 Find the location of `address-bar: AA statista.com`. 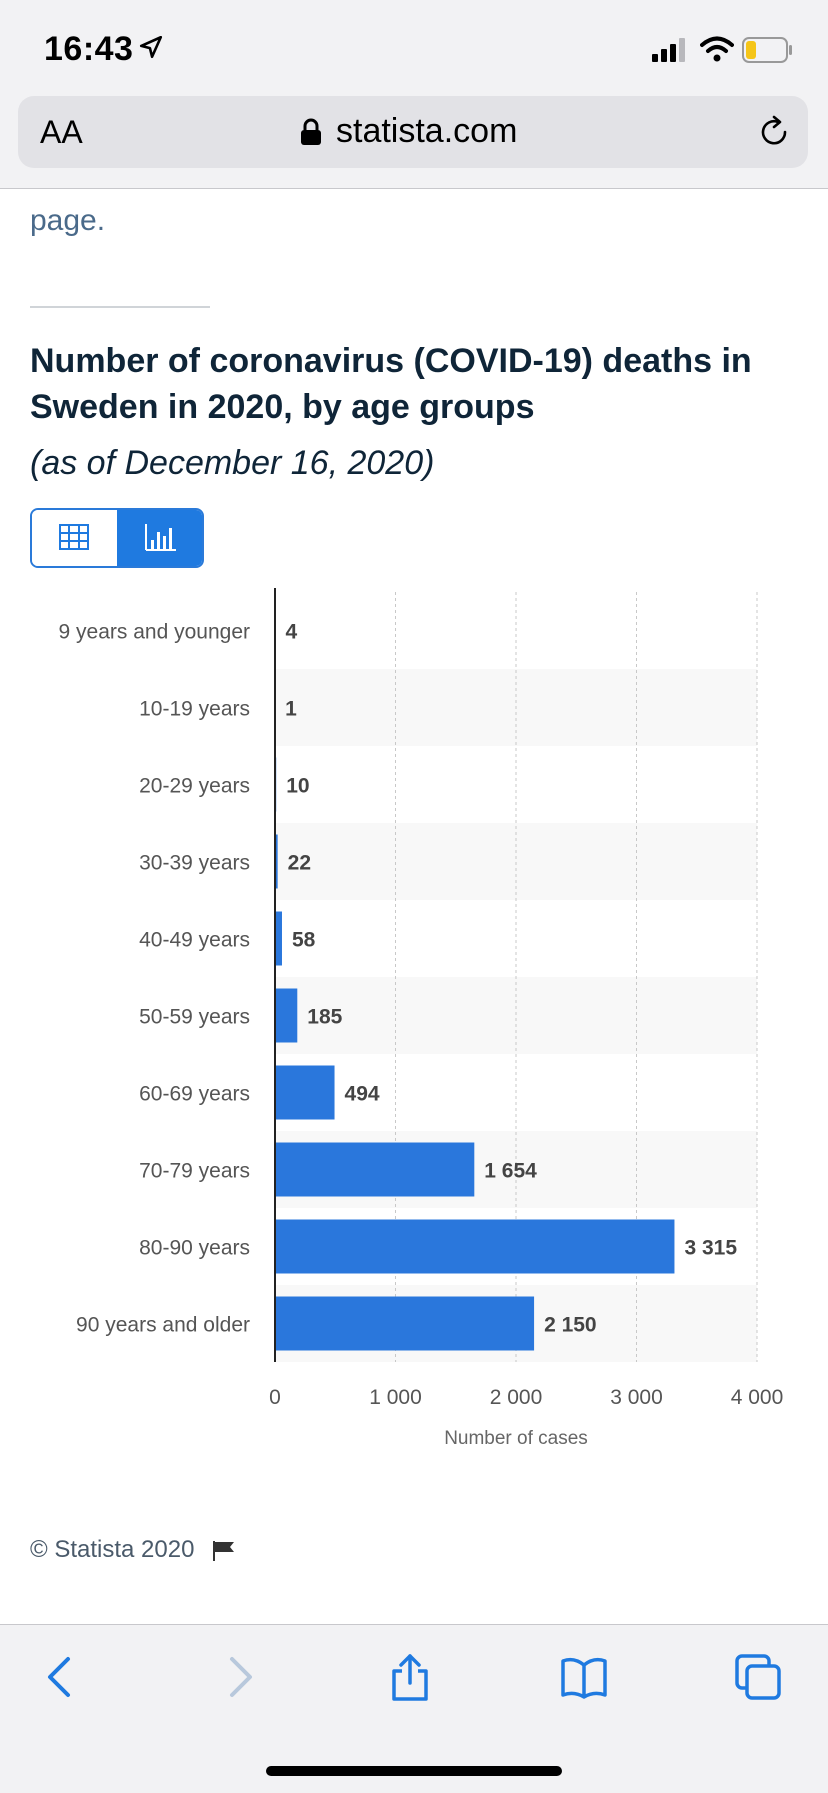

address-bar: AA statista.com is located at coordinates (413, 132).